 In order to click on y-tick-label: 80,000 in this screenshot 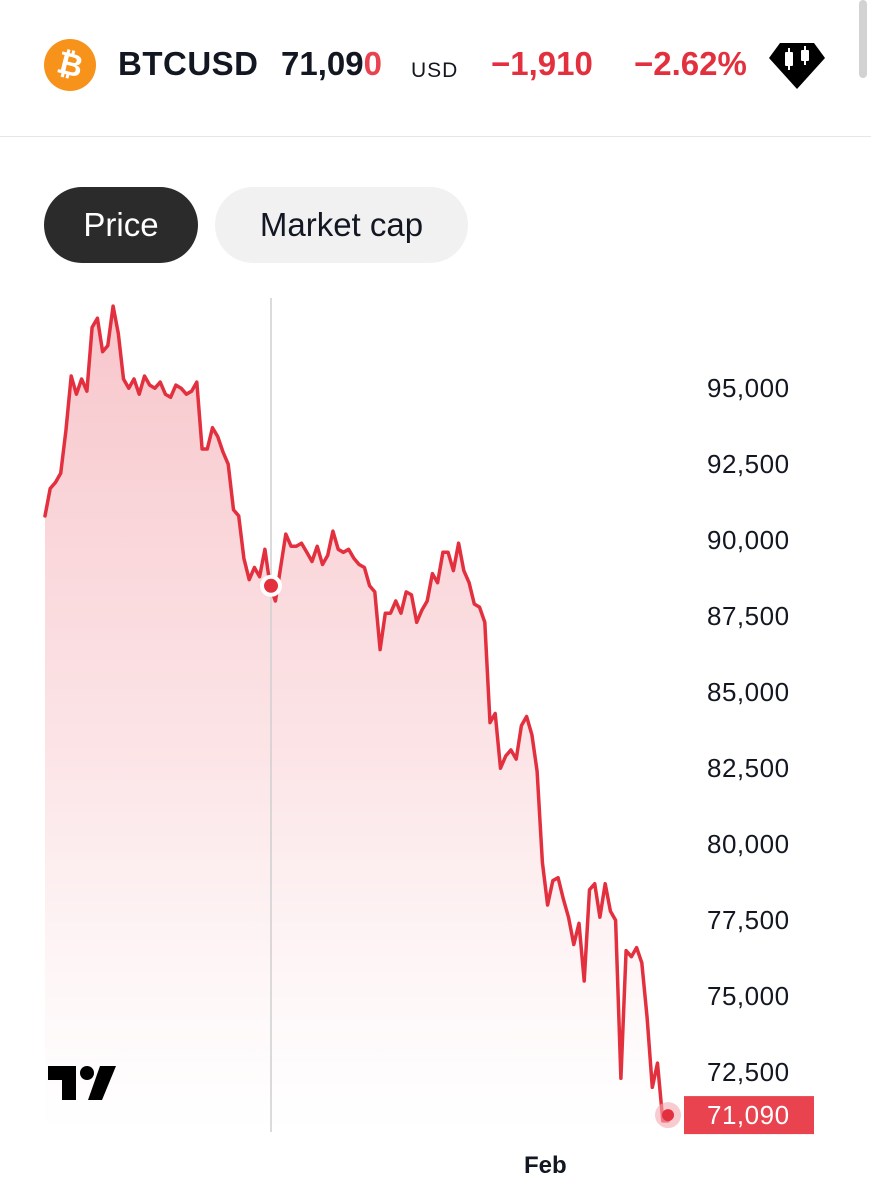, I will do `click(748, 844)`.